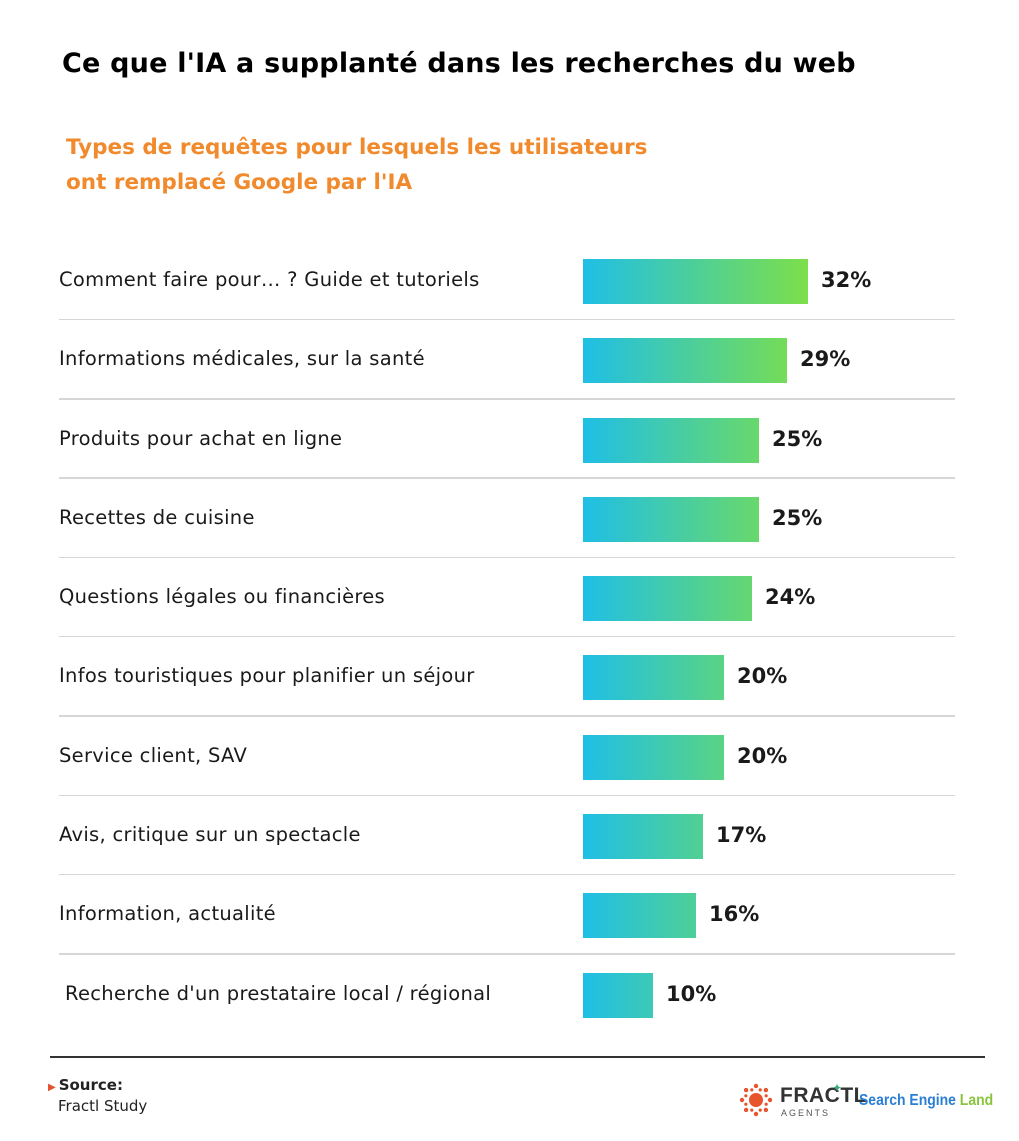  Describe the element at coordinates (509, 360) in the screenshot. I see `chart-row: Informations médicales, sur la santé 29%` at that location.